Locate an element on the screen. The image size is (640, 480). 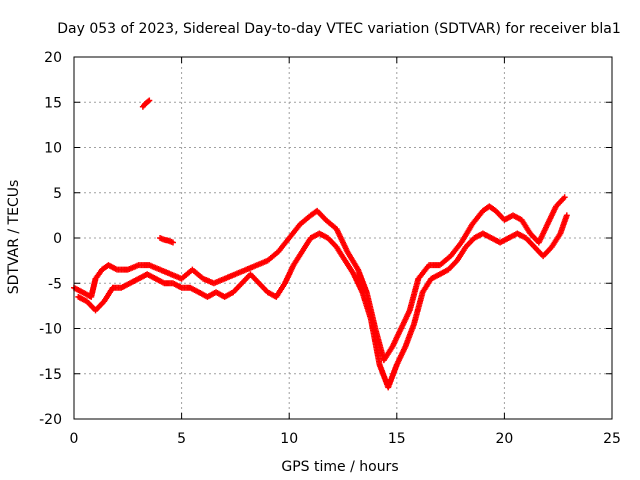
y-tick-label: 0 is located at coordinates (57, 239).